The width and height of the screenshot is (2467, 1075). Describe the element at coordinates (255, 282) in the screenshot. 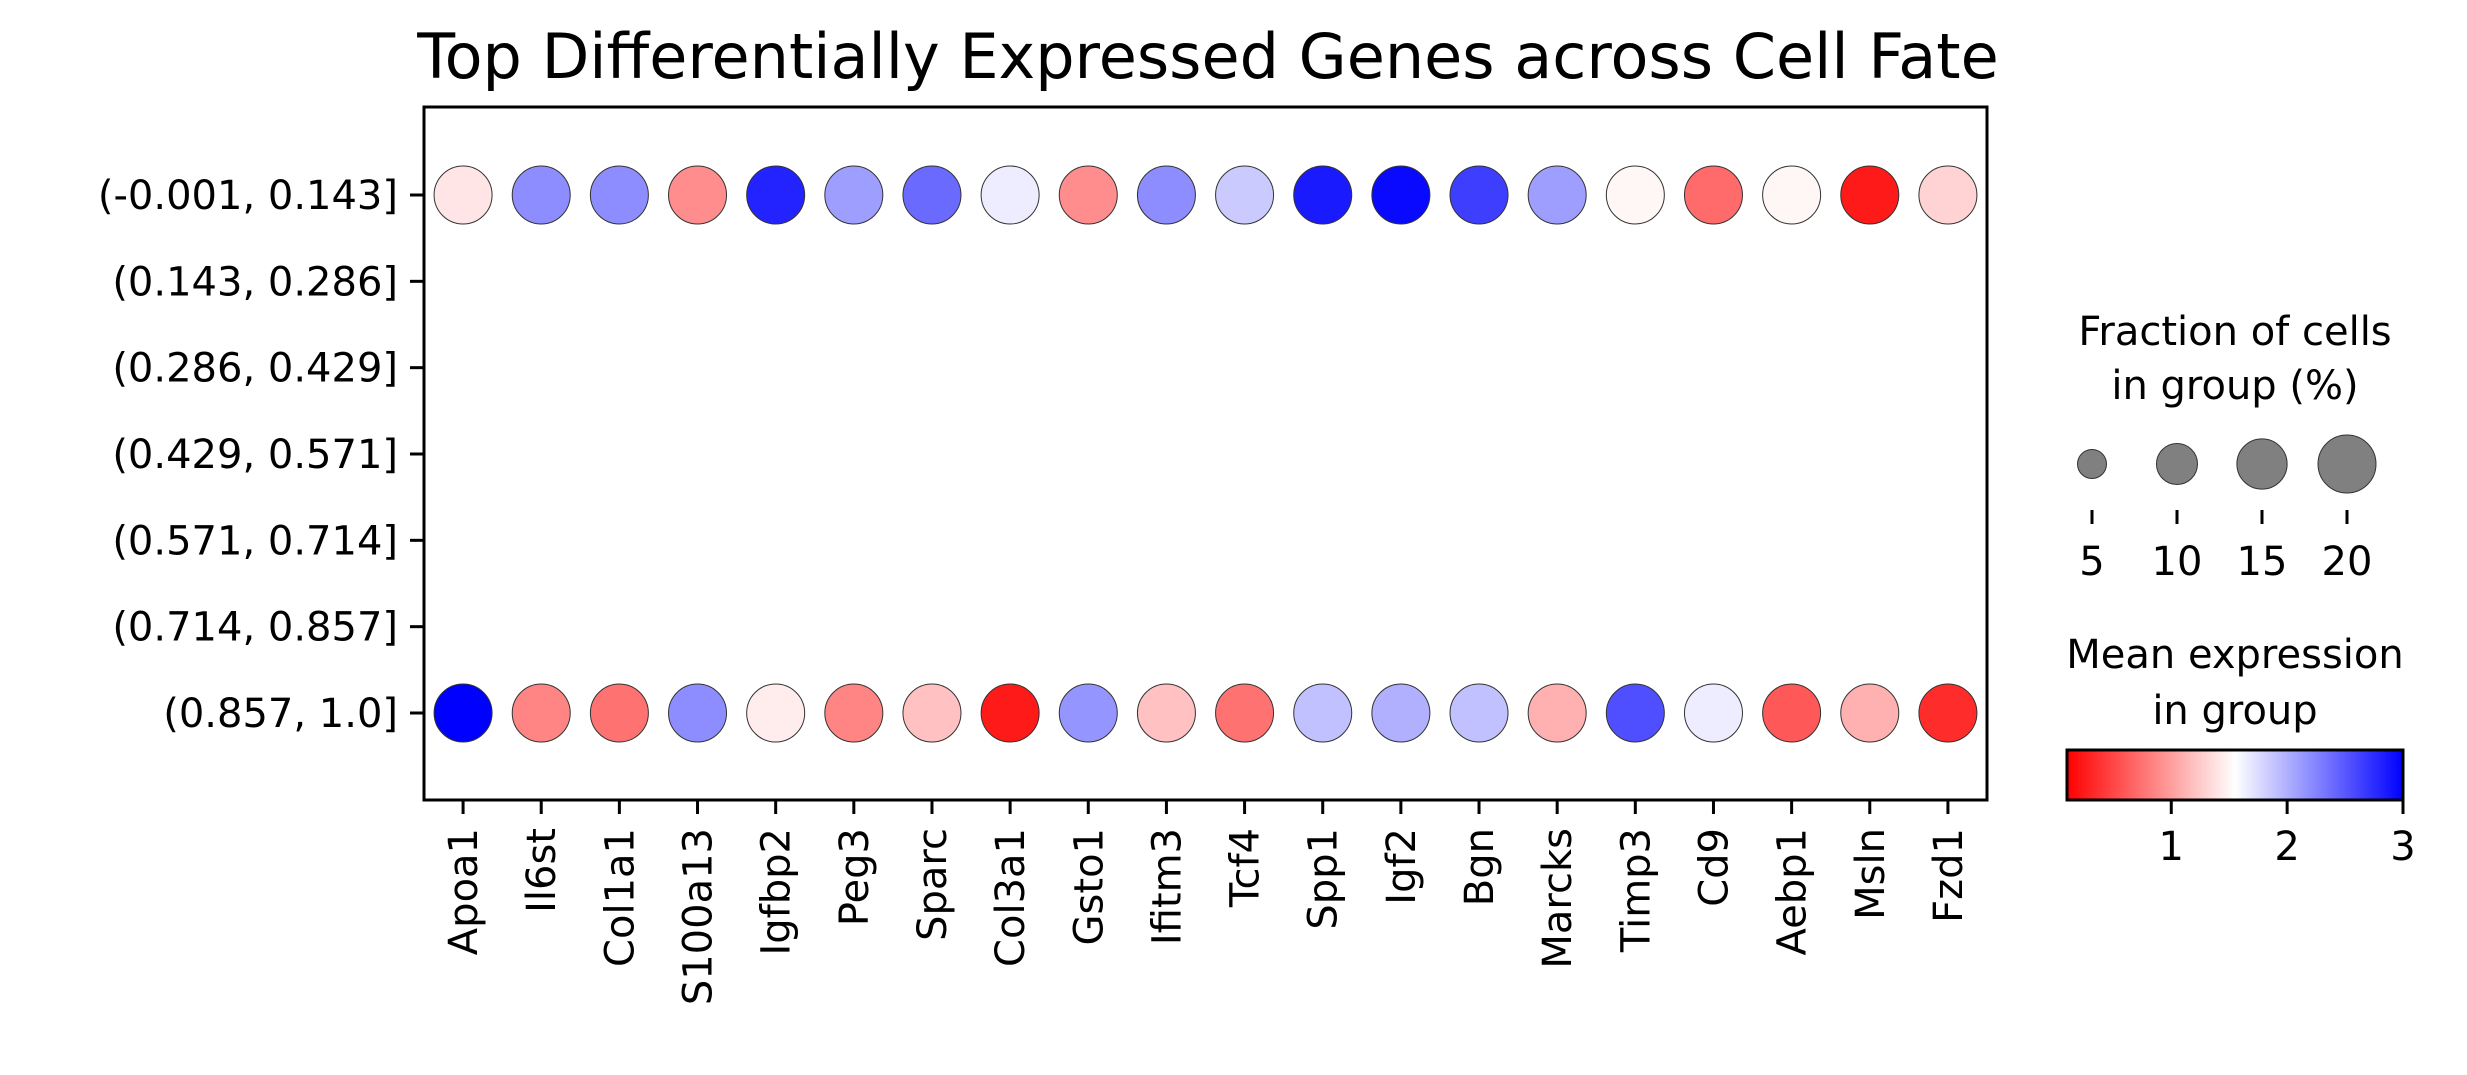

I see `y-tick-label: (0.143, 0.286]` at that location.